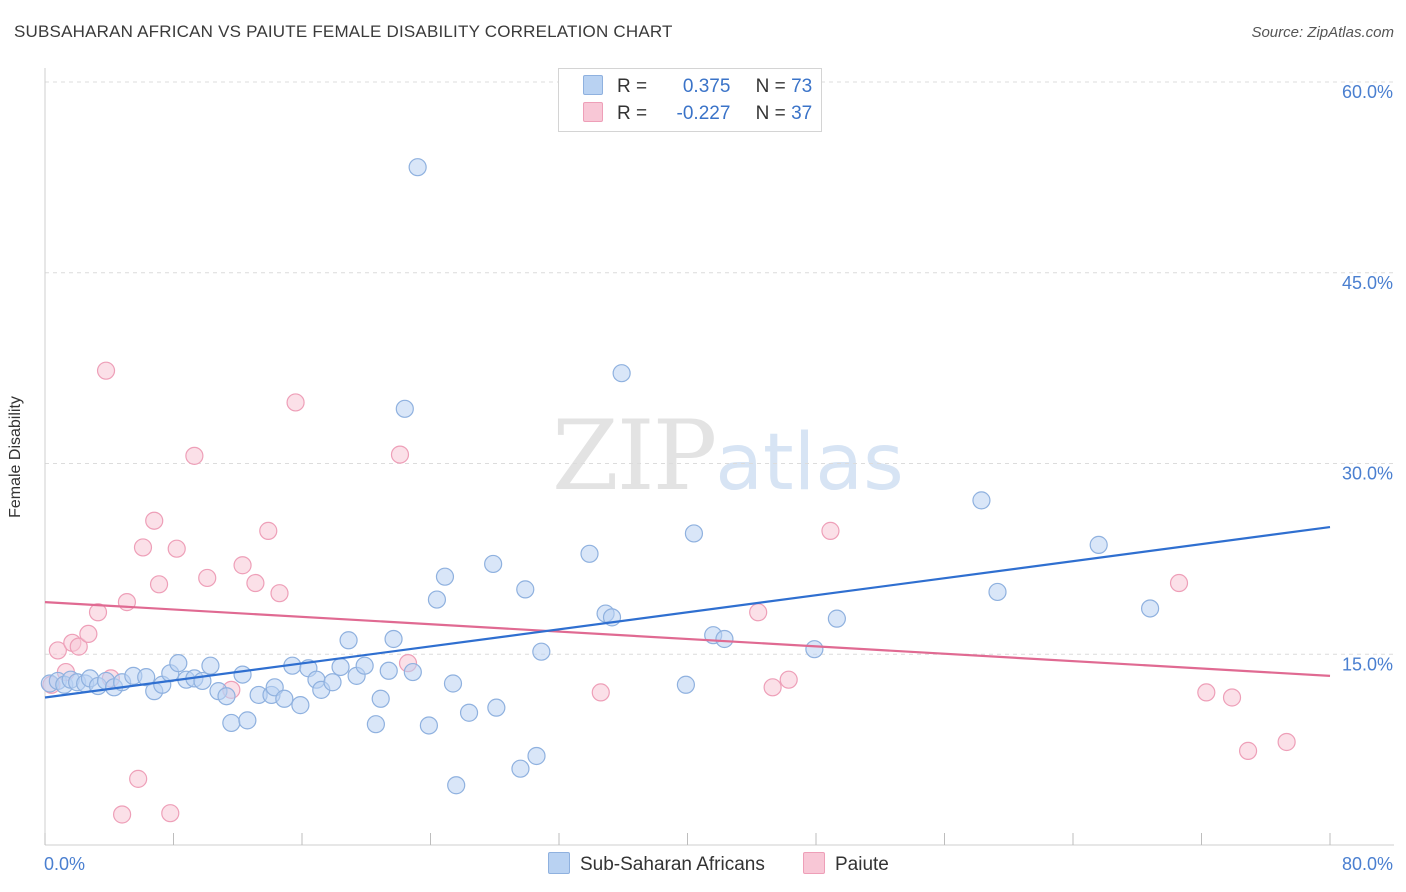 This screenshot has width=1406, height=892. What do you see at coordinates (802, 86) in the screenshot?
I see `legend-blue-n-value: 73` at bounding box center [802, 86].